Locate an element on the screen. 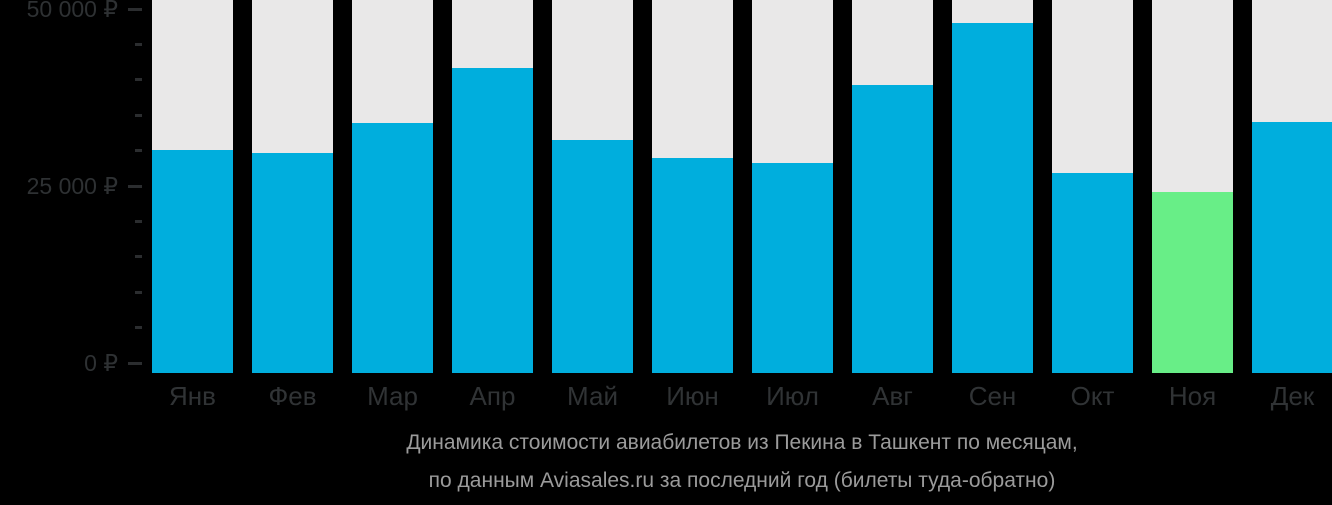 The height and width of the screenshot is (505, 1332). bar-column: Мар is located at coordinates (392, 251).